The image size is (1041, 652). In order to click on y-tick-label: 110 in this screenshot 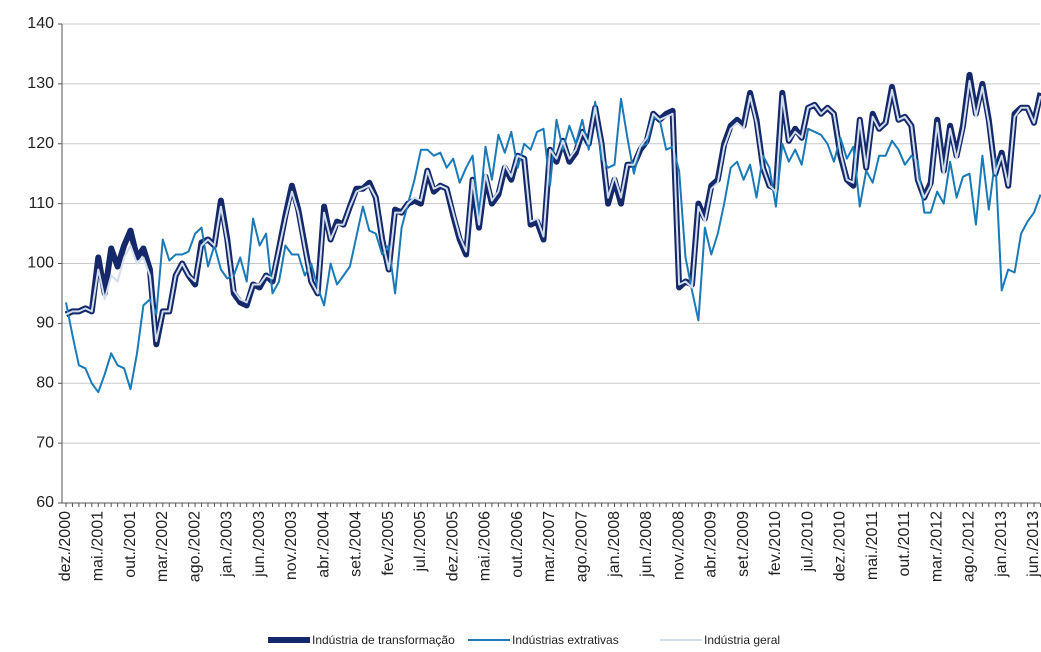, I will do `click(41, 203)`.